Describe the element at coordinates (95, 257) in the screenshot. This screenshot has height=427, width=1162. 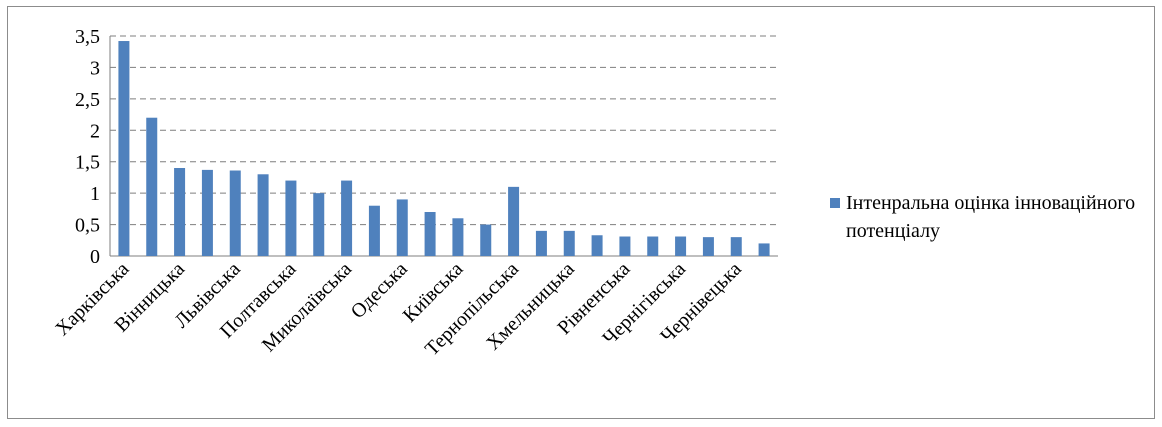
I see `y-tick-label: 0` at that location.